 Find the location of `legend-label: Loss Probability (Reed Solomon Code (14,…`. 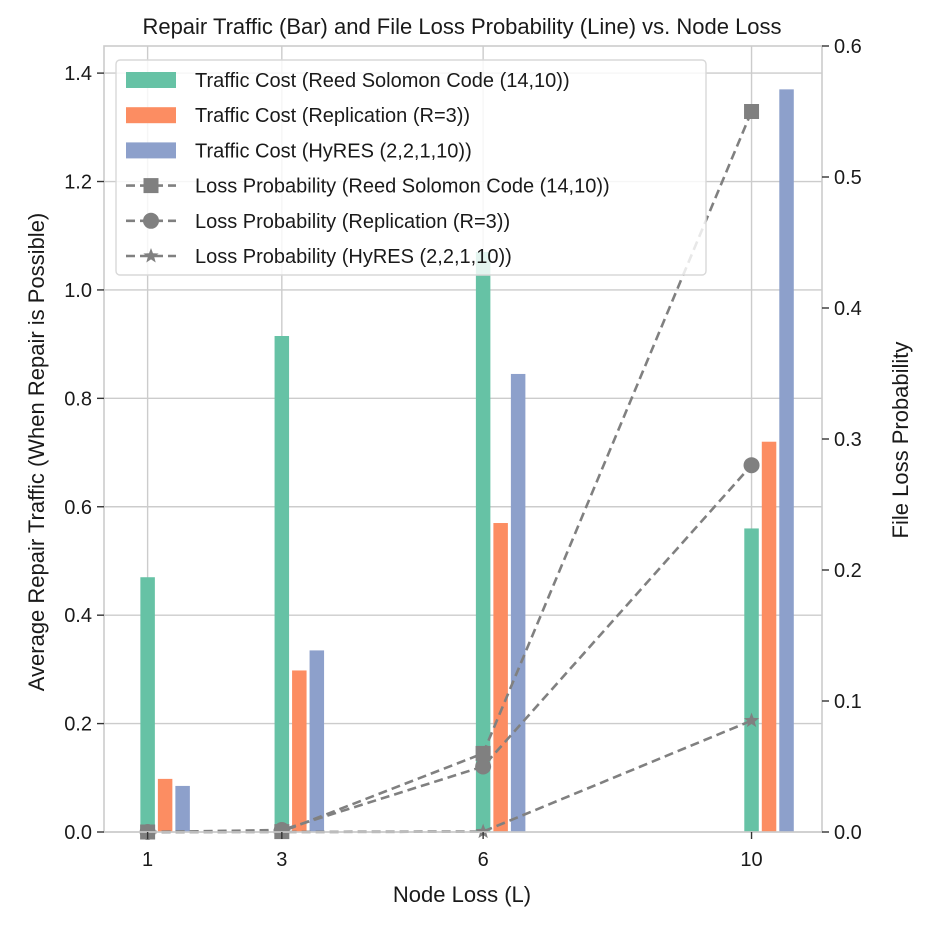

legend-label: Loss Probability (Reed Solomon Code (14,… is located at coordinates (402, 187).